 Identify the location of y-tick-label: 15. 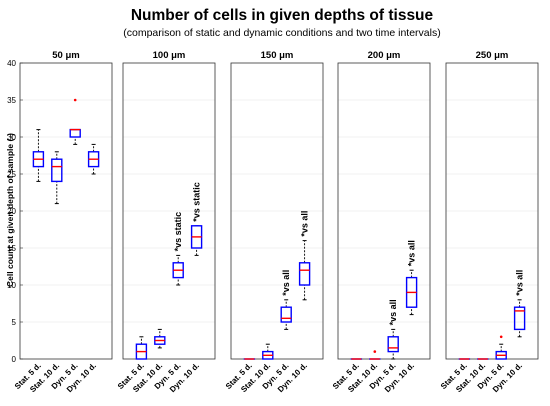
(11, 248).